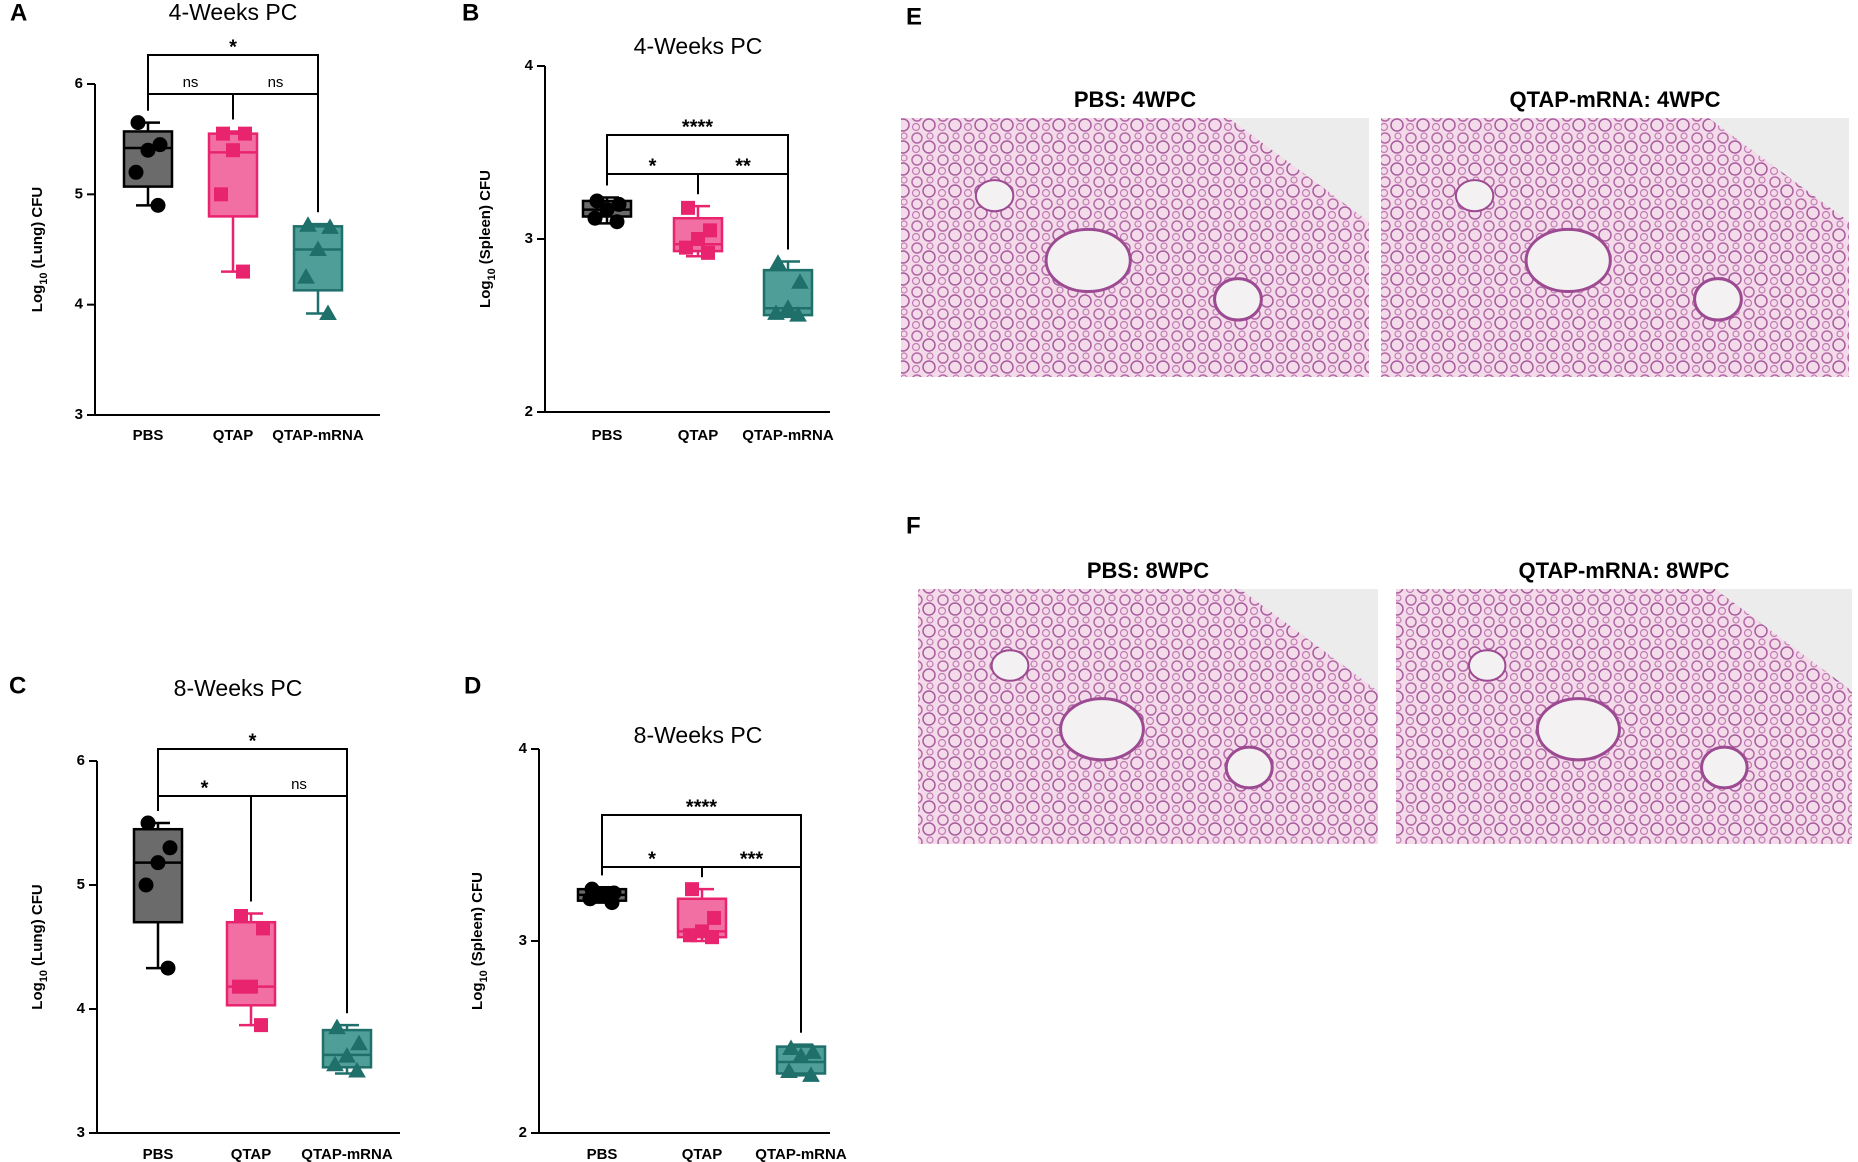 The height and width of the screenshot is (1162, 1858). I want to click on image-title: QTAP-mRNA: 4WPC, so click(1614, 99).